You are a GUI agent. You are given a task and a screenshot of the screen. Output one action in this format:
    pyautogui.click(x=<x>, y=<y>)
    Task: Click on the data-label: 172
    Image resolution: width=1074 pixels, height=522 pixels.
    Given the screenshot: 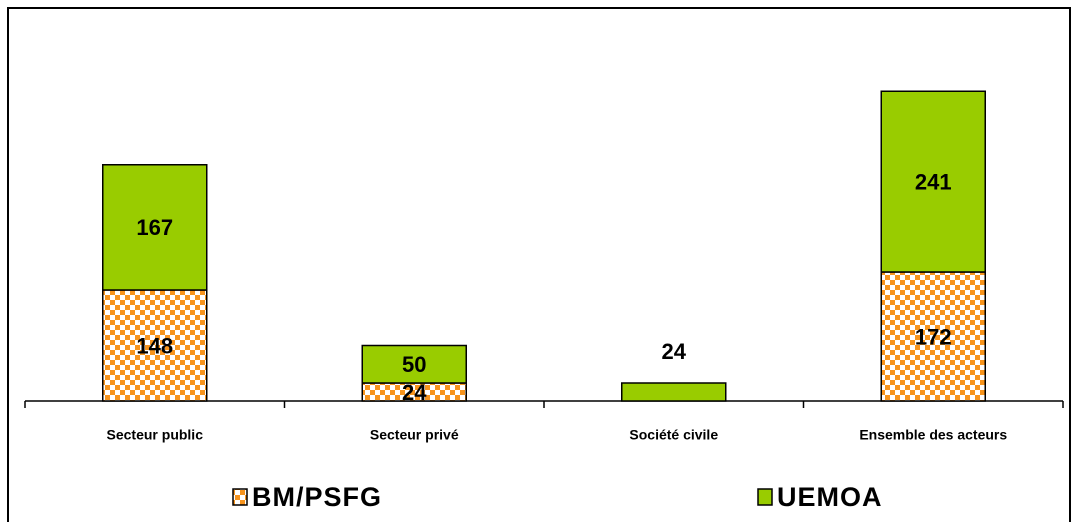 What is the action you would take?
    pyautogui.click(x=933, y=336)
    